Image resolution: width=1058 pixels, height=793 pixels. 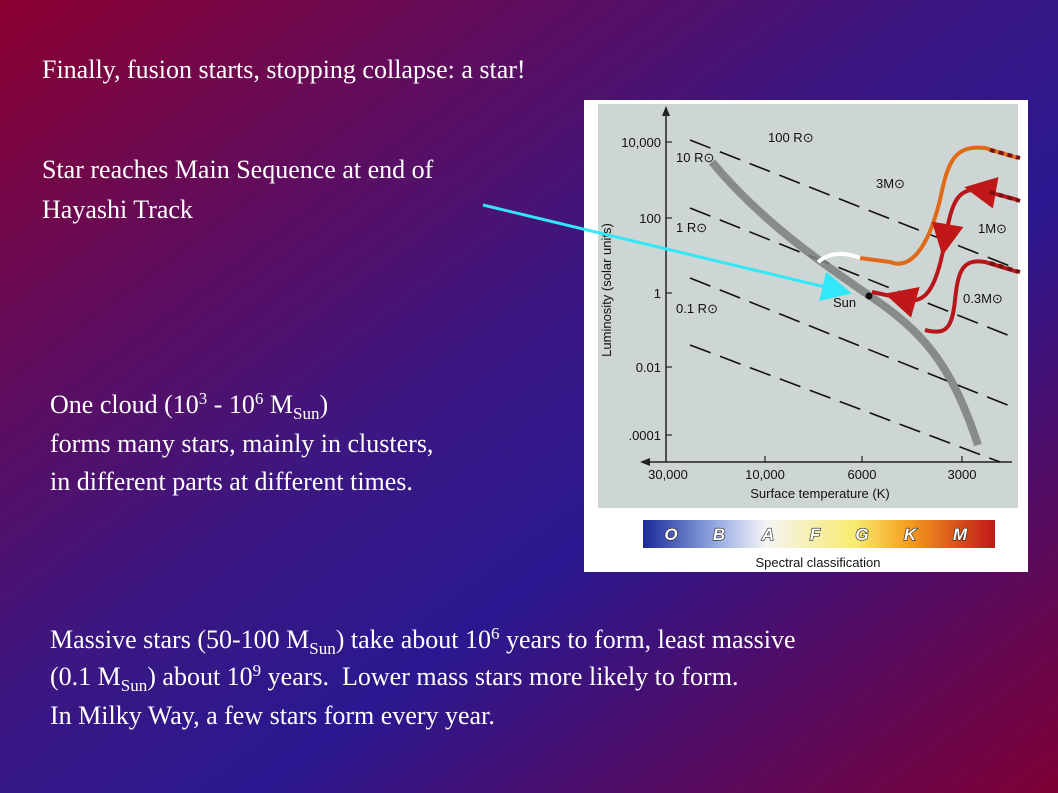 What do you see at coordinates (668, 474) in the screenshot?
I see `x-tick-label: 30,000` at bounding box center [668, 474].